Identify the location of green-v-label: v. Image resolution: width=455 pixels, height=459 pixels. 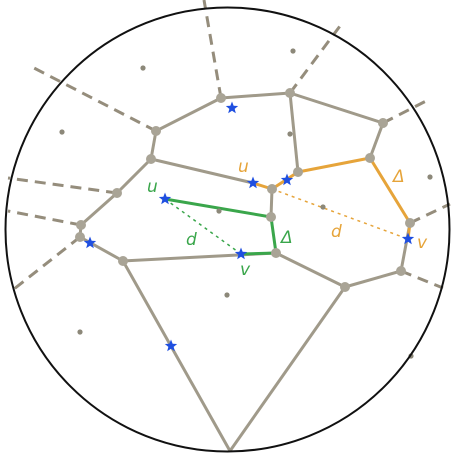
(245, 270).